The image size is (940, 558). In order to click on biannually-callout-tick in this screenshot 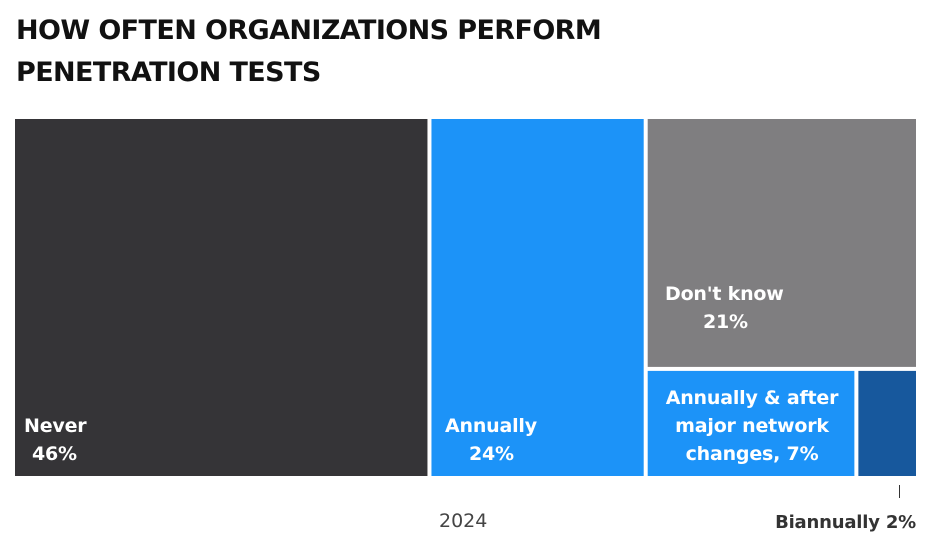, I will do `click(899, 491)`.